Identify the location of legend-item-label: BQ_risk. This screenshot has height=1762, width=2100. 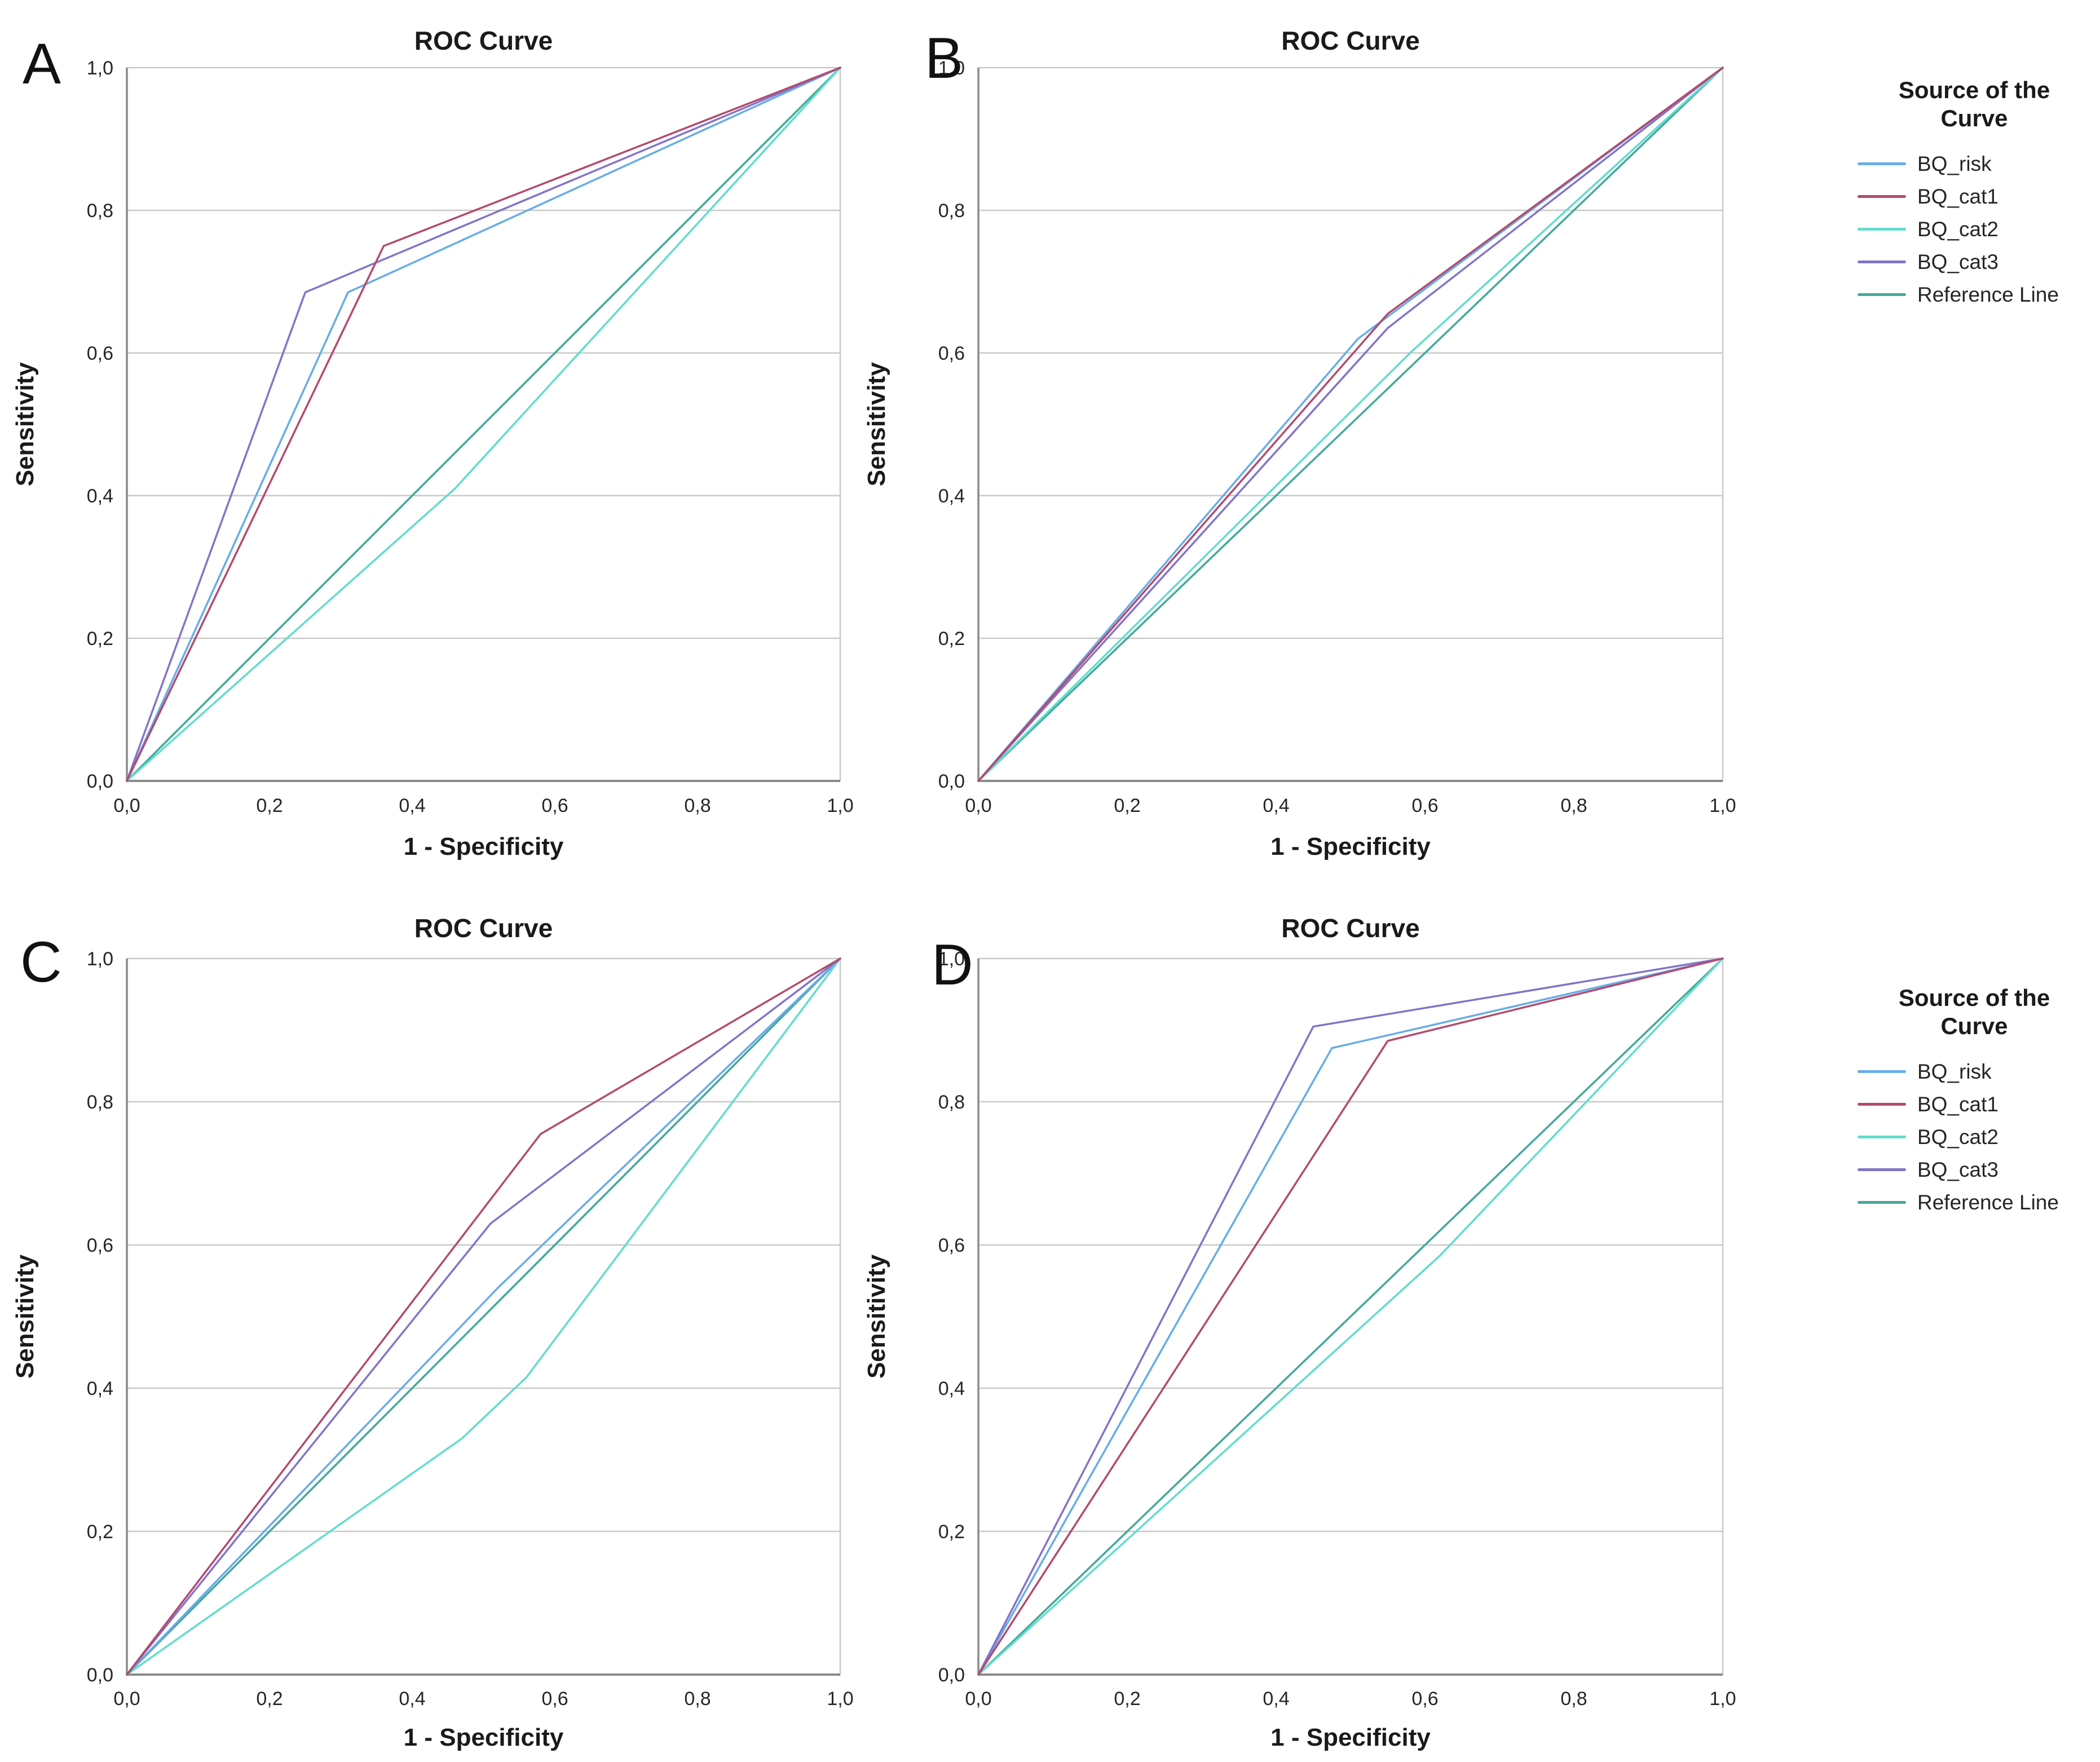
(1954, 1071).